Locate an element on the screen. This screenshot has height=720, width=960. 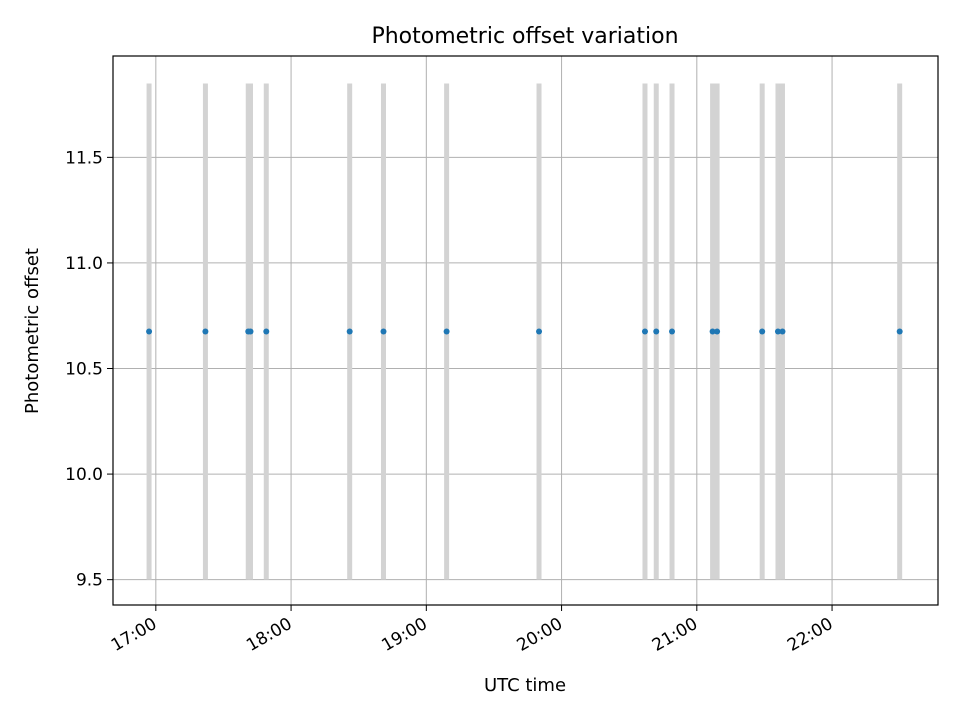
x-tick-label: 18:00 is located at coordinates (269, 635).